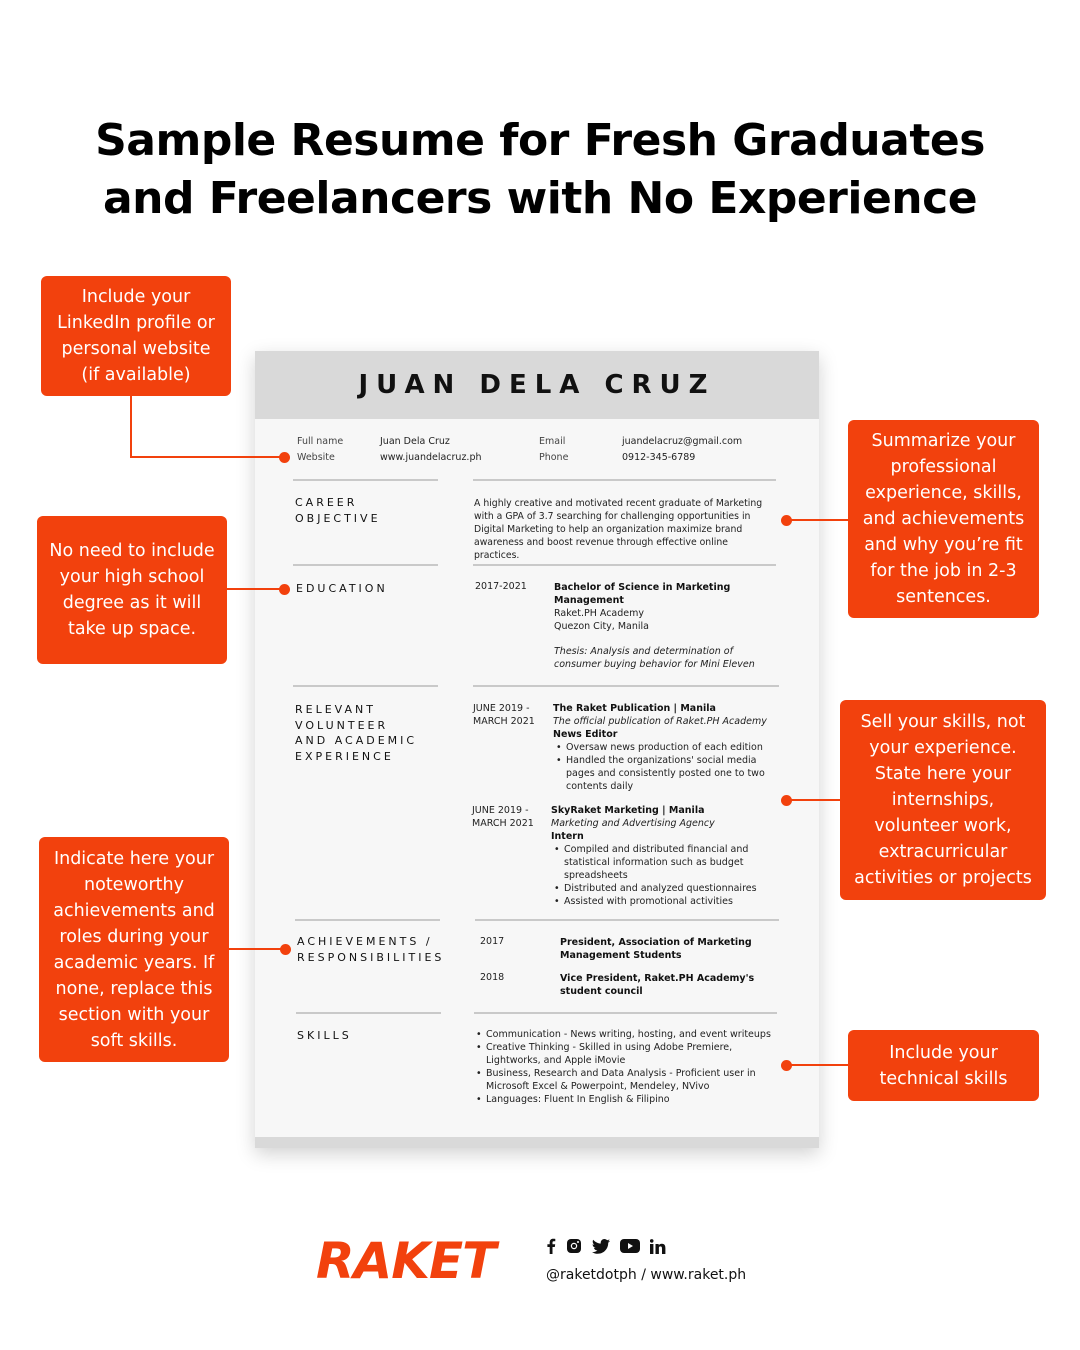 Image resolution: width=1080 pixels, height=1350 pixels. Describe the element at coordinates (567, 836) in the screenshot. I see `experience-role: Intern` at that location.